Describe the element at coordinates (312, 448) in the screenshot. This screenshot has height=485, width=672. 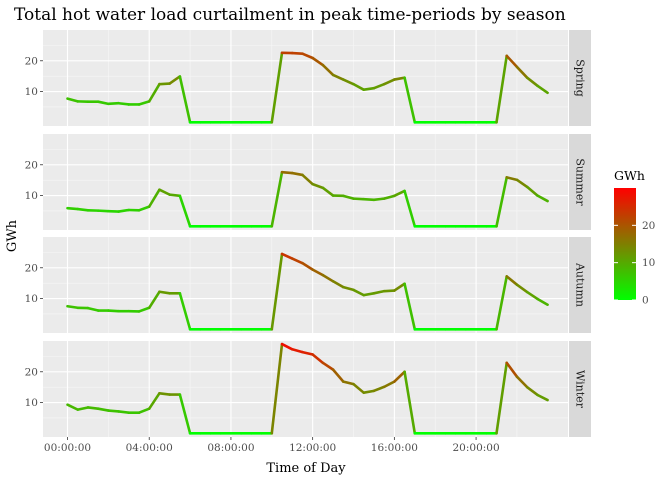
I see `x-tick-label: 12:00:00` at that location.